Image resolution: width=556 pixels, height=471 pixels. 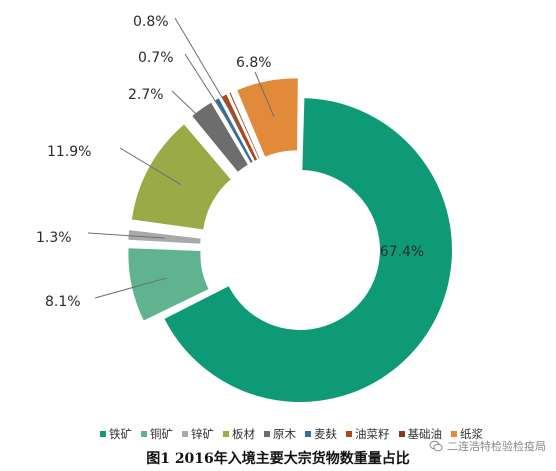 I want to click on legend-item: 纸浆, so click(x=467, y=434).